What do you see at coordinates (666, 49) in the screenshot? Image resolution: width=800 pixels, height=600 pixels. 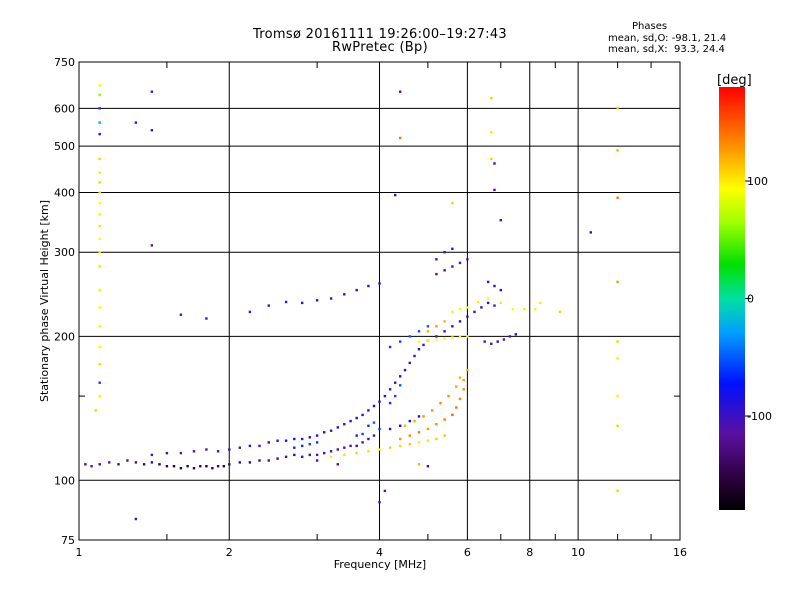 I see `phases-x-stats: mean, sd,X: 93.3, 24.4` at bounding box center [666, 49].